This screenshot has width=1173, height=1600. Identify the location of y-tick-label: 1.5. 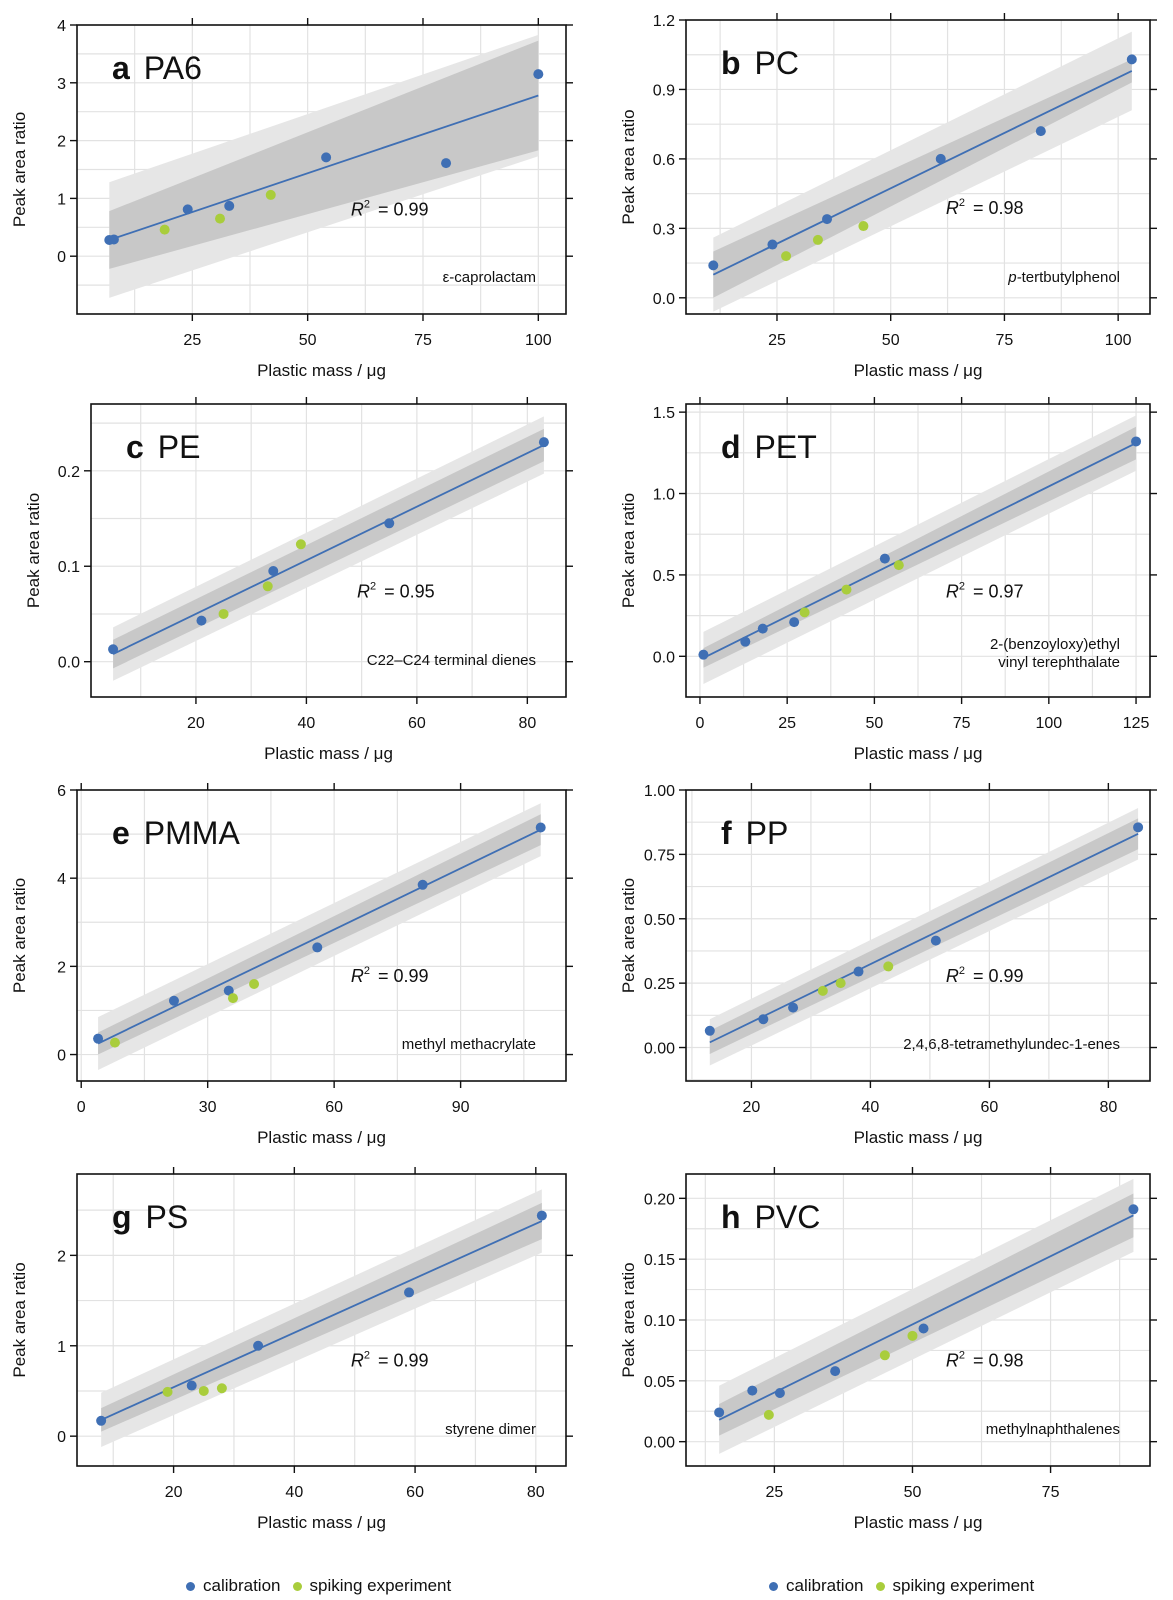
(664, 413).